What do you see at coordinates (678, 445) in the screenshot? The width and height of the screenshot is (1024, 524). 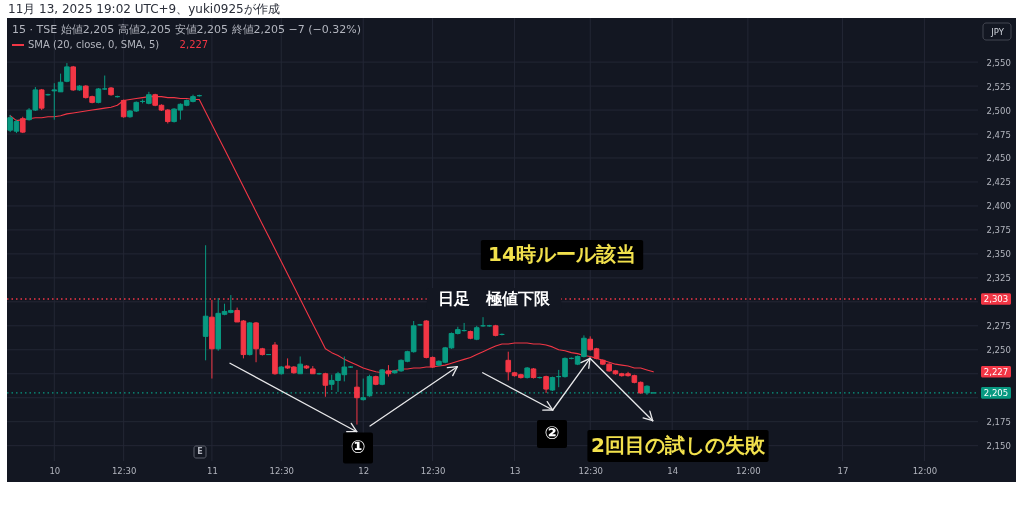 I see `annotation: 2回目の試しの失敗` at bounding box center [678, 445].